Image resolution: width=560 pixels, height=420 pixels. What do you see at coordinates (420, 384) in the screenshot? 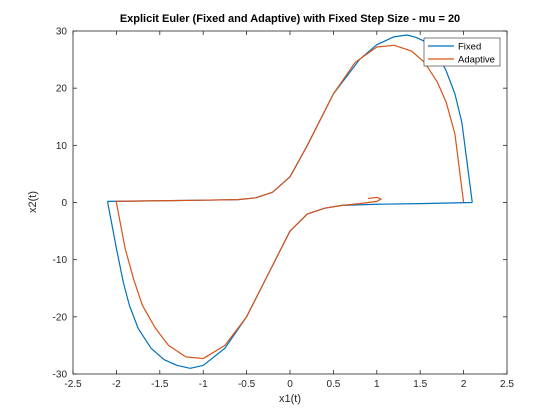
I see `x-tick-label: 1.5` at bounding box center [420, 384].